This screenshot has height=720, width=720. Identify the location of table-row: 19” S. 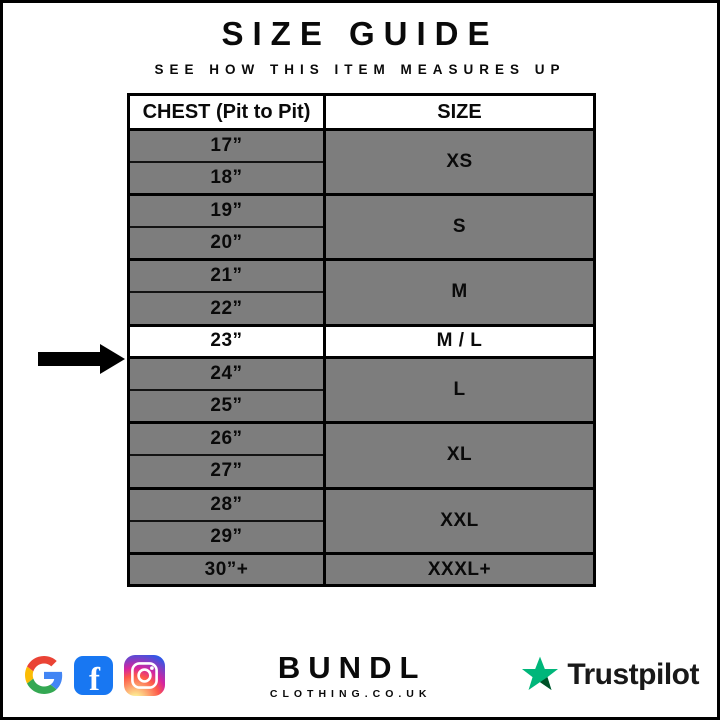
(361, 227).